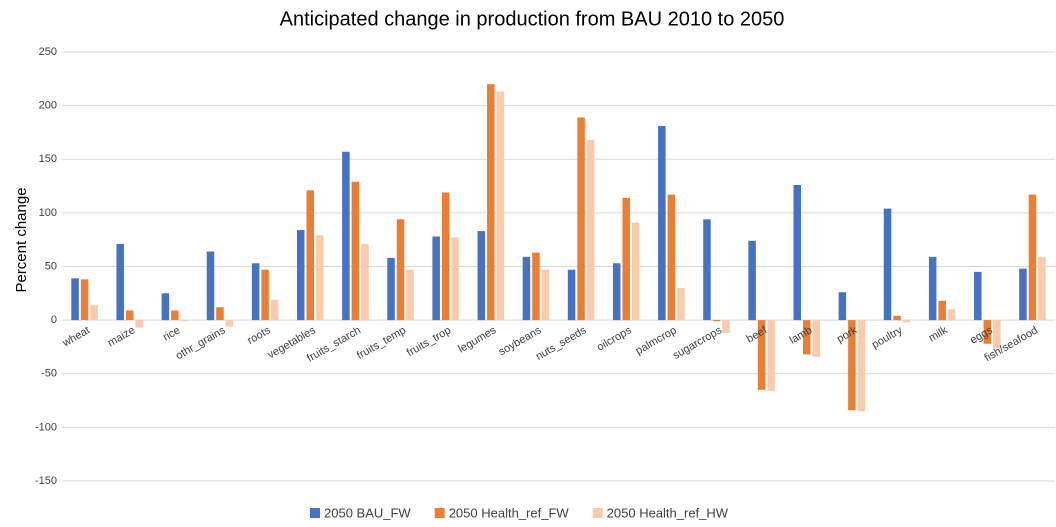 This screenshot has height=527, width=1056. What do you see at coordinates (509, 512) in the screenshot?
I see `legend-label: 2050 Health_ref_FW` at bounding box center [509, 512].